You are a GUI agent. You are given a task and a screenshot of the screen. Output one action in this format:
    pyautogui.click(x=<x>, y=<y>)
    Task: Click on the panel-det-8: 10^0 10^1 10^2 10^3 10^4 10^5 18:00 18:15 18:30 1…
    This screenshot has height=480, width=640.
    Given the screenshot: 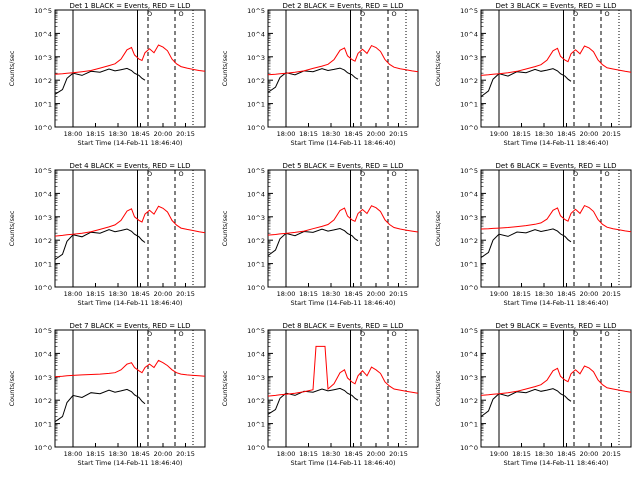 What is the action you would take?
    pyautogui.click(x=320, y=394)
    